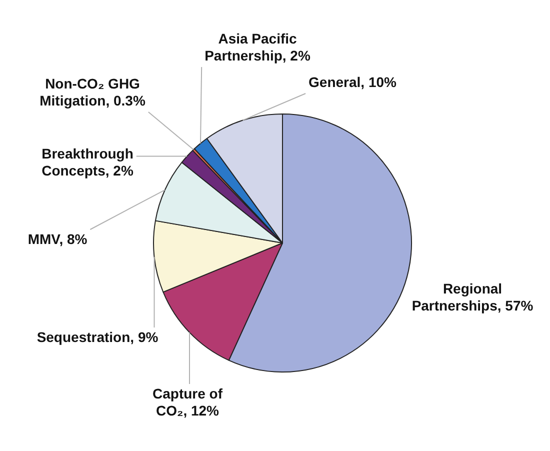  What do you see at coordinates (58, 238) in the screenshot?
I see `slice-label: MMV, 8%` at bounding box center [58, 238].